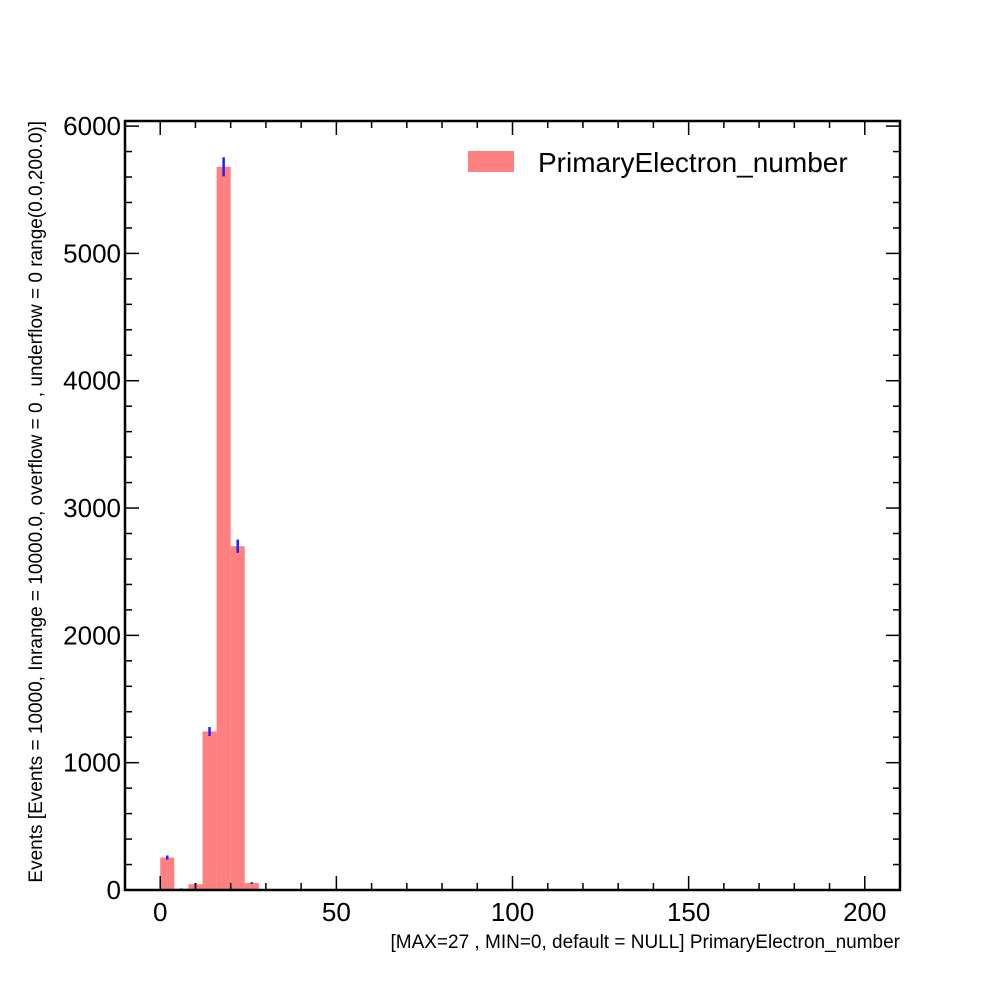 The width and height of the screenshot is (1000, 1000). What do you see at coordinates (688, 912) in the screenshot?
I see `x-tick-label: 150` at bounding box center [688, 912].